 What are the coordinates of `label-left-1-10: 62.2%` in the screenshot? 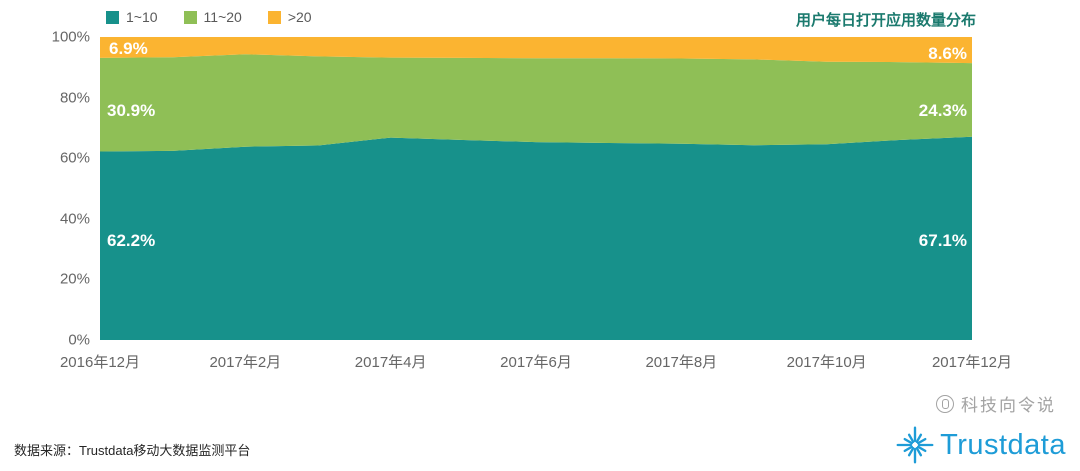 It's located at (131, 240).